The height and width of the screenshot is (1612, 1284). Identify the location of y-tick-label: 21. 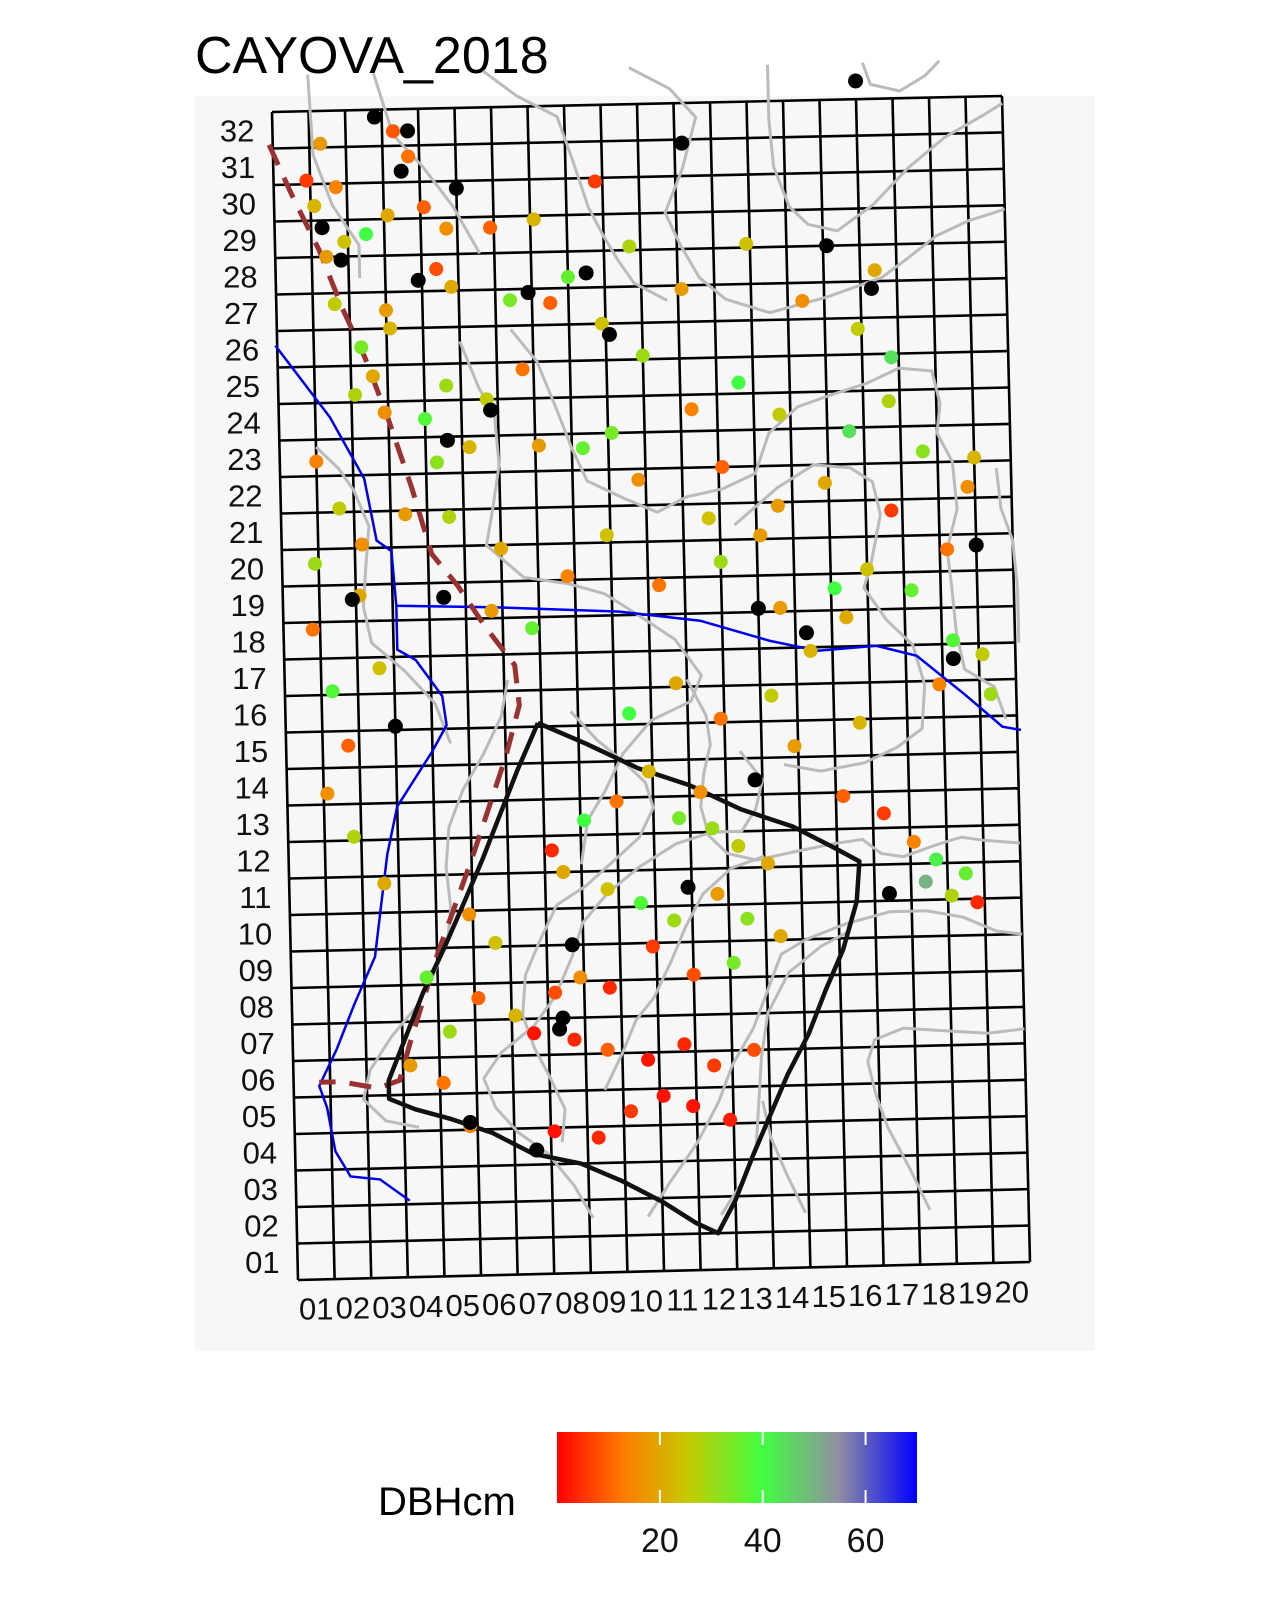
(246, 532).